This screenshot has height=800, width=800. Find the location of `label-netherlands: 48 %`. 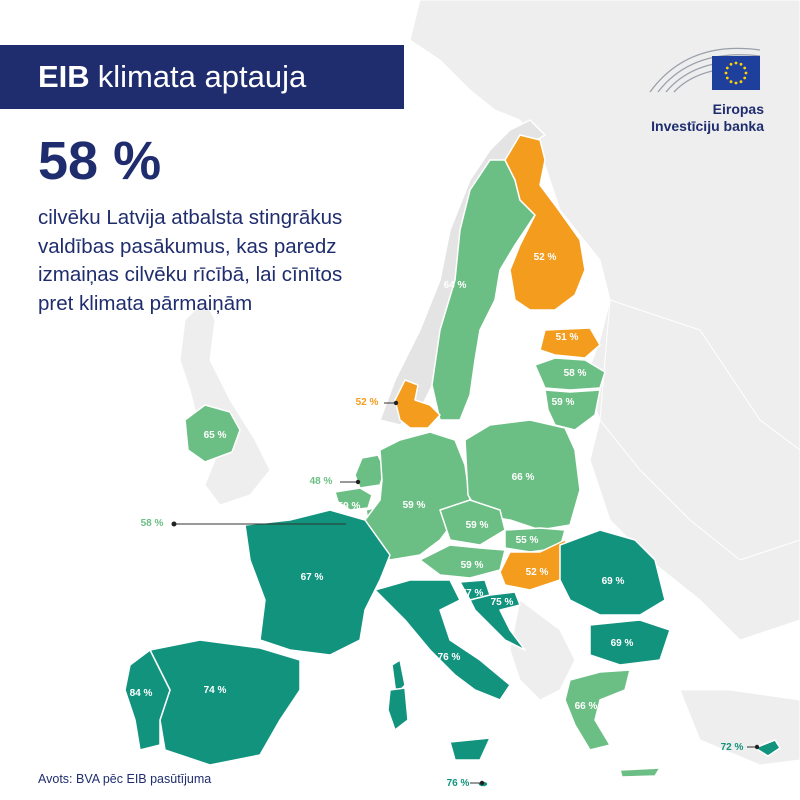

label-netherlands: 48 % is located at coordinates (321, 481).